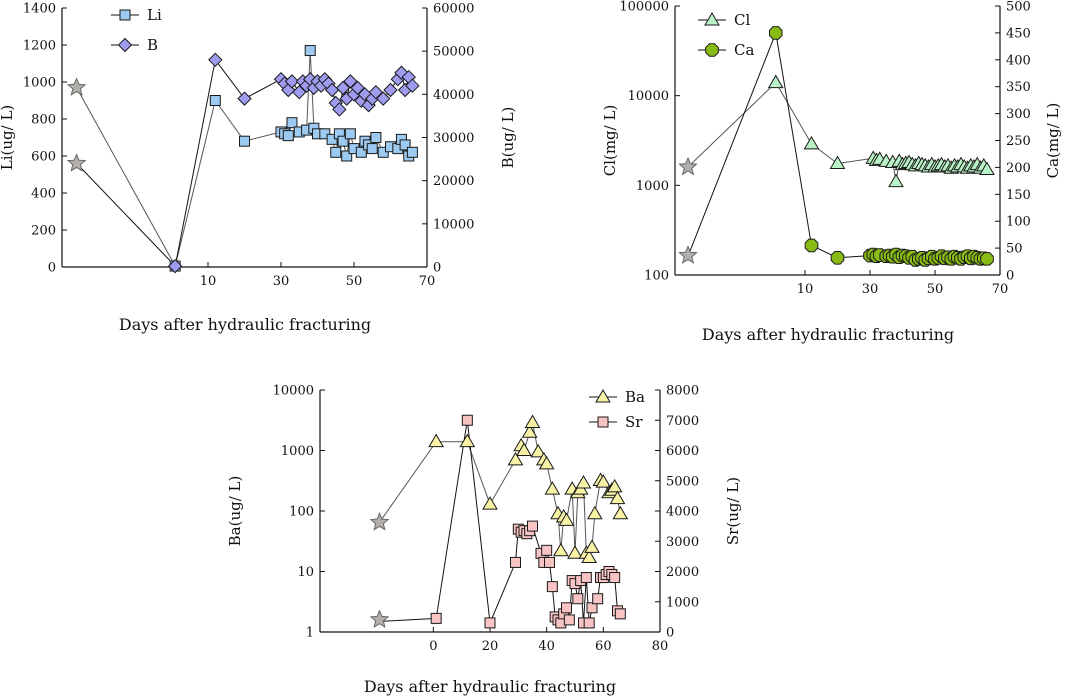  What do you see at coordinates (546, 646) in the screenshot?
I see `x-tick-label: 40` at bounding box center [546, 646].